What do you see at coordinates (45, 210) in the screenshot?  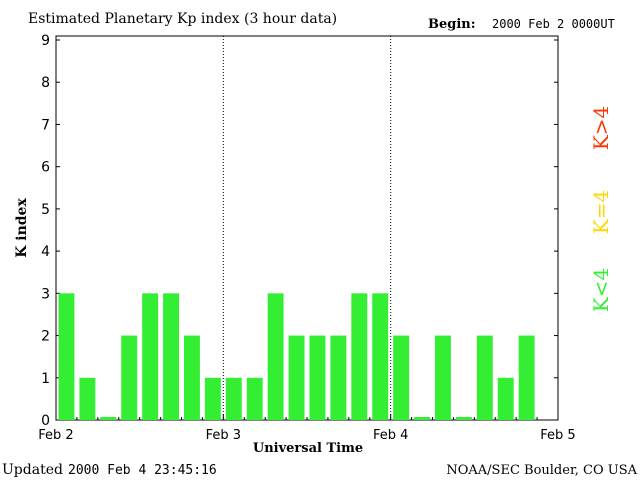 I see `y-tick-label: 5` at bounding box center [45, 210].